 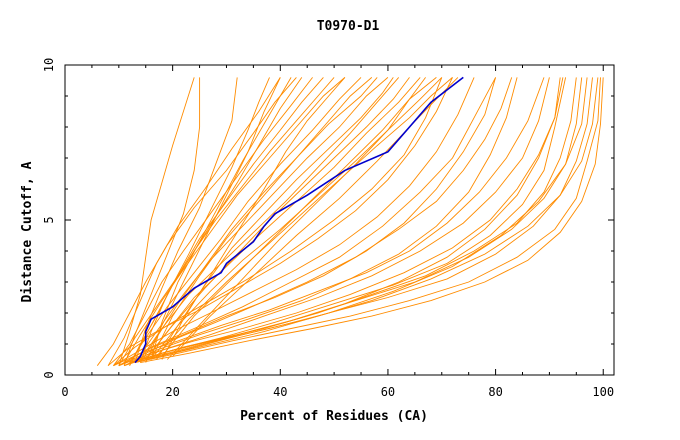 What do you see at coordinates (388, 392) in the screenshot?
I see `x-tick-label: 60` at bounding box center [388, 392].